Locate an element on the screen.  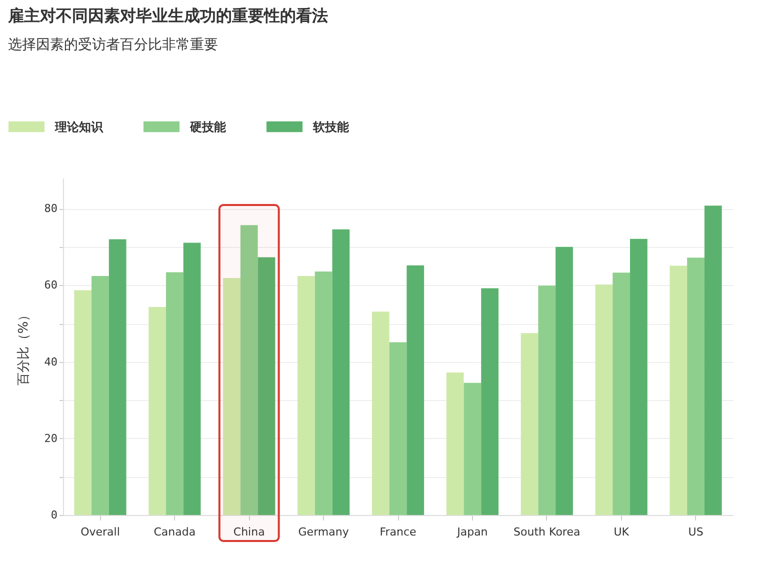
x-tick-label: Overall is located at coordinates (100, 532).